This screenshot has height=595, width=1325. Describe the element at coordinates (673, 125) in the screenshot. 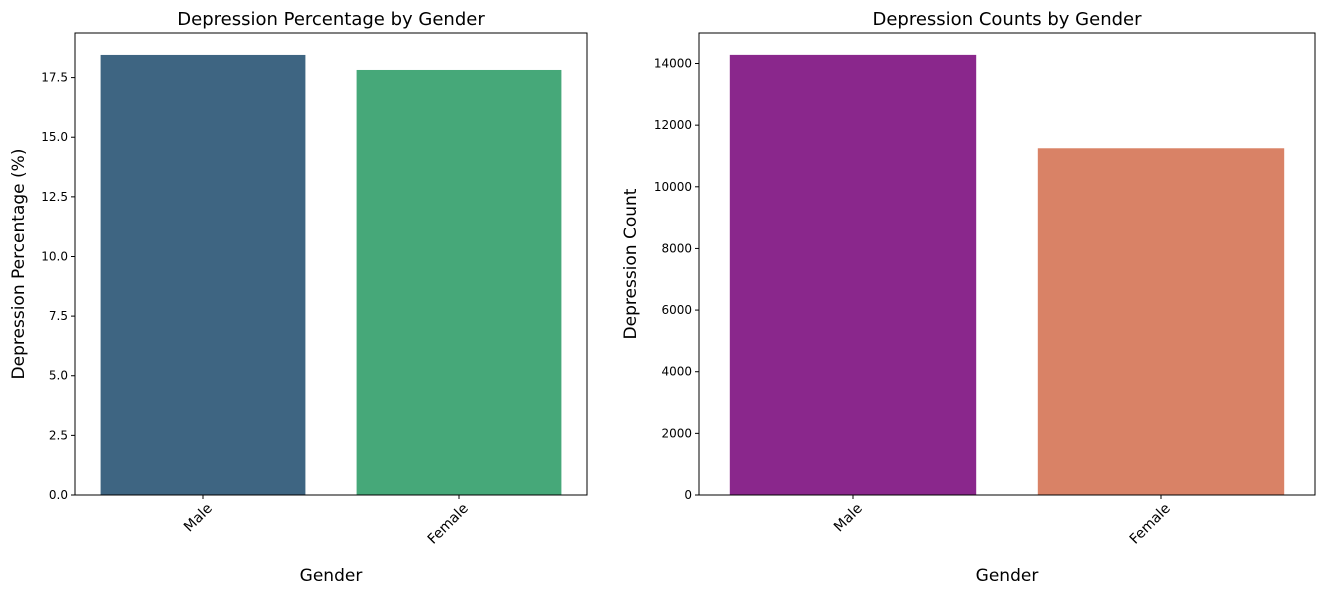

I see `y-tick-label: 12000` at that location.